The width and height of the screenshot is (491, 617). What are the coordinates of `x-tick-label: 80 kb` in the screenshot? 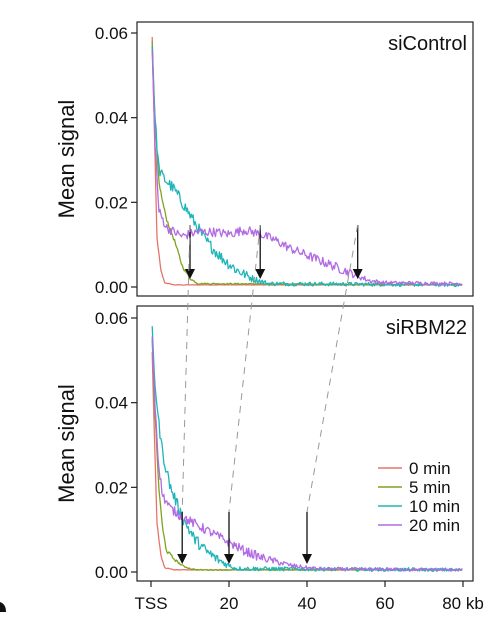 It's located at (463, 603).